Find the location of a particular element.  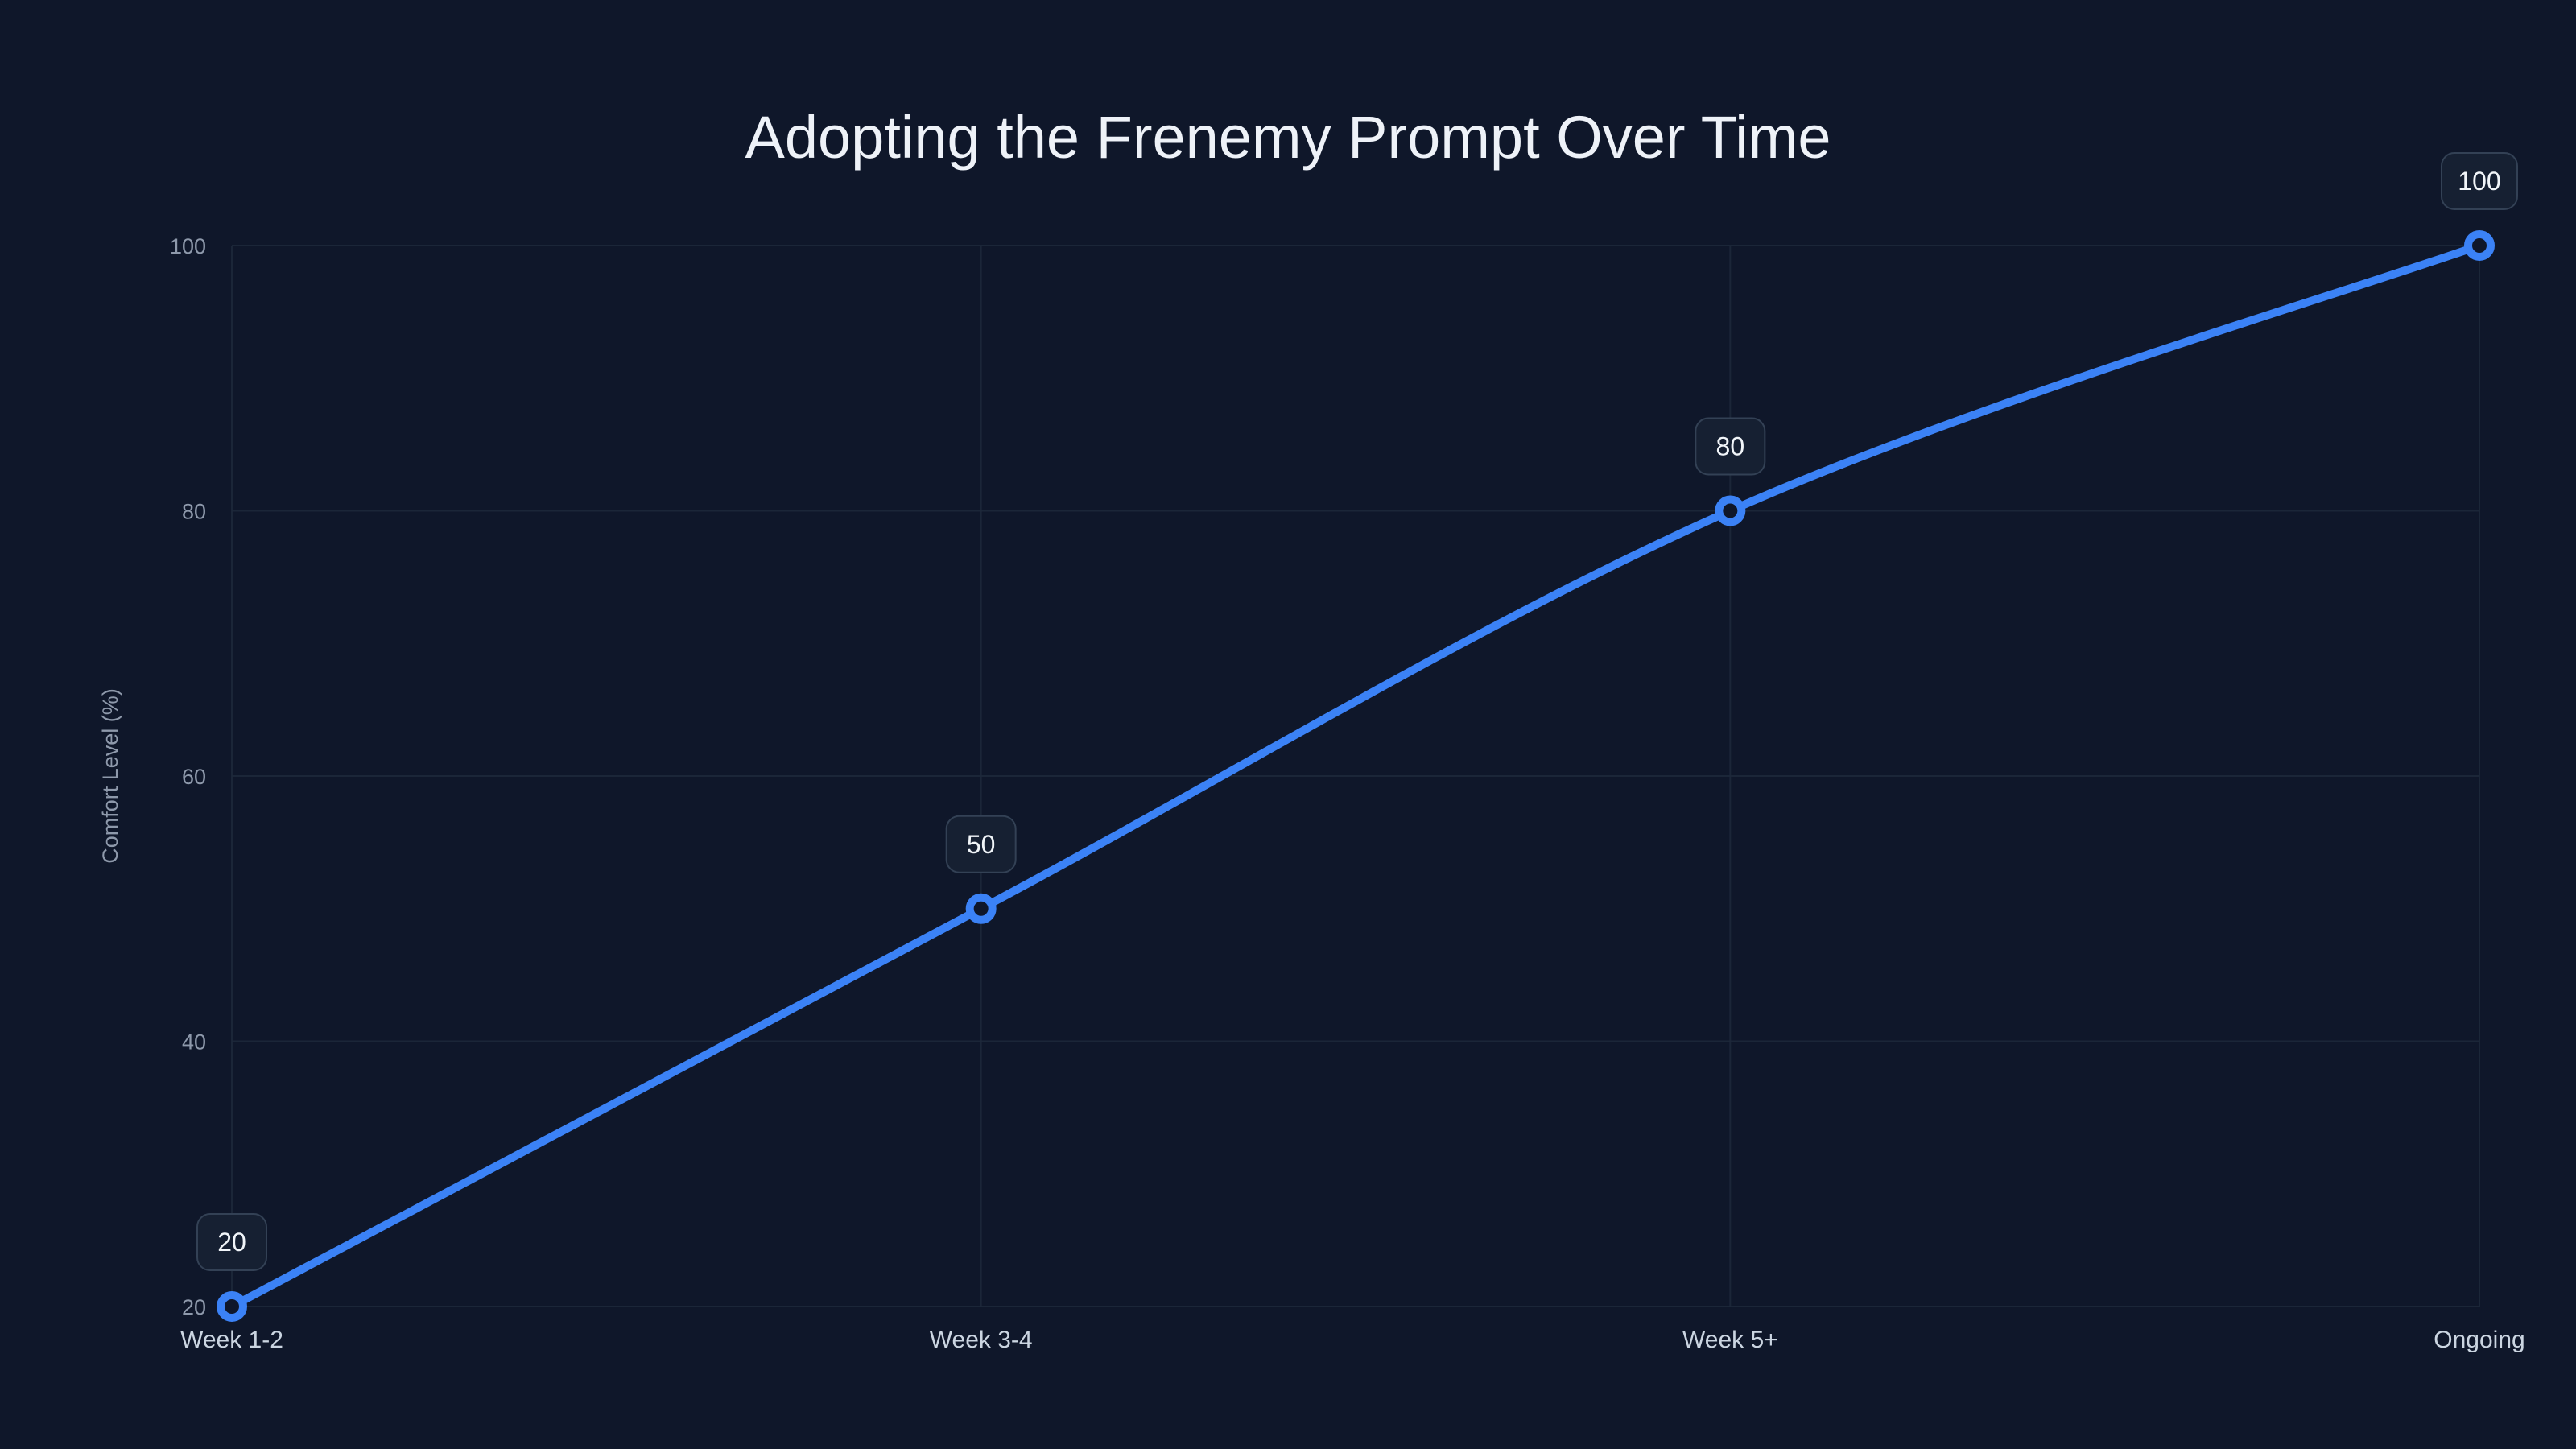

data-label-value: 50 is located at coordinates (981, 844).